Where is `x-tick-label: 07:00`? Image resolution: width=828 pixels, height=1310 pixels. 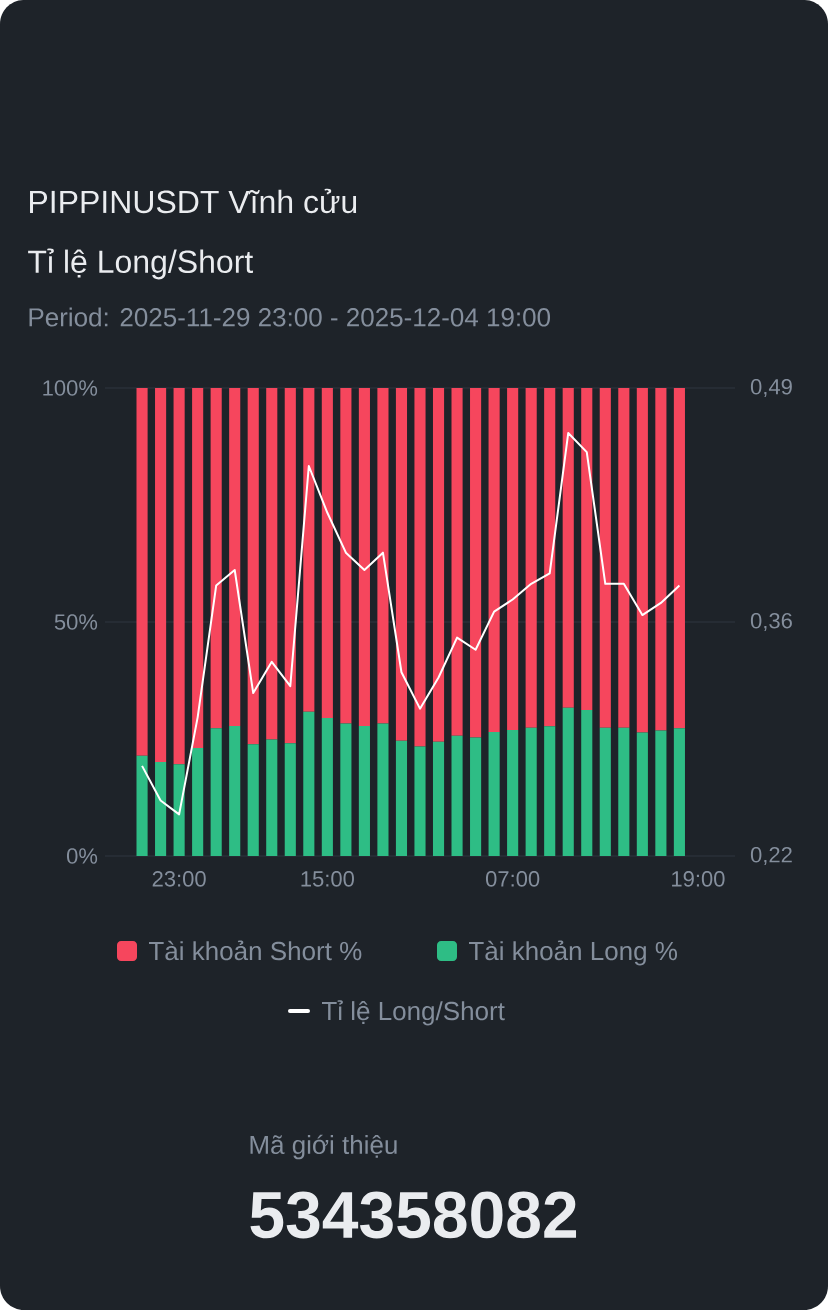 x-tick-label: 07:00 is located at coordinates (512, 879).